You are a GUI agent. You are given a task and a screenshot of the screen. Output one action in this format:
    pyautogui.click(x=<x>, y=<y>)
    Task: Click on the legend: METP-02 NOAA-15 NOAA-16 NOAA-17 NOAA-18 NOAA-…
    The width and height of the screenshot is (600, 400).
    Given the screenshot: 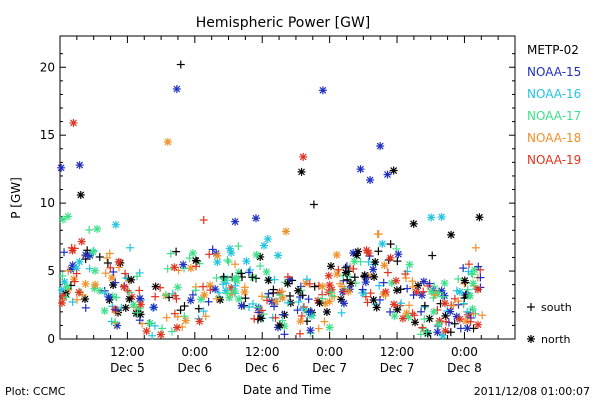 What is the action you would take?
    pyautogui.click(x=554, y=105)
    